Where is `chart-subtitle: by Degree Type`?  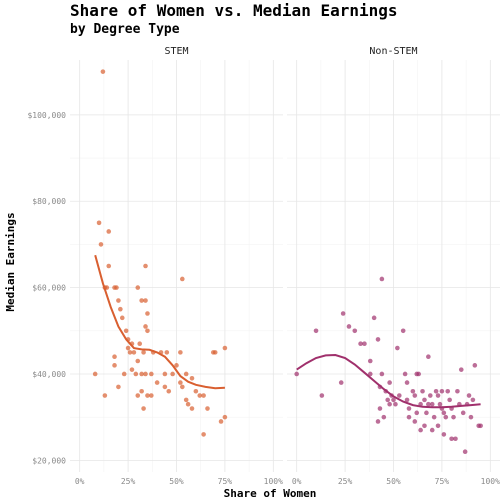 chart-subtitle: by Degree Type is located at coordinates (125, 29).